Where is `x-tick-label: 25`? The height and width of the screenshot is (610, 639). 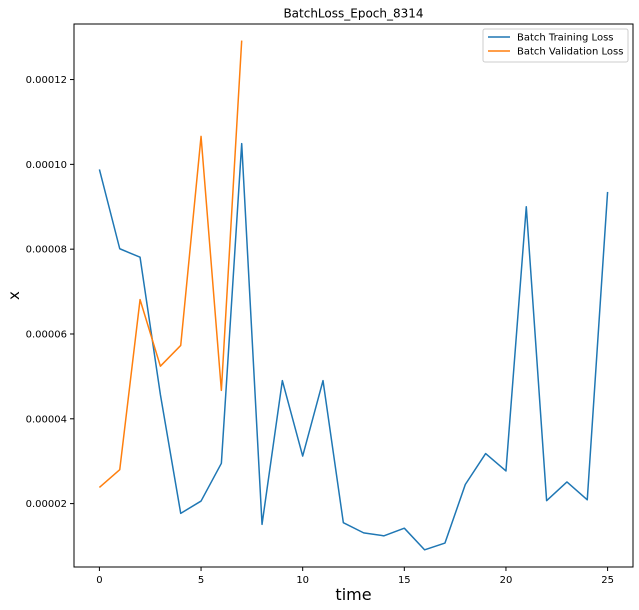
x-tick-label: 25 is located at coordinates (607, 580).